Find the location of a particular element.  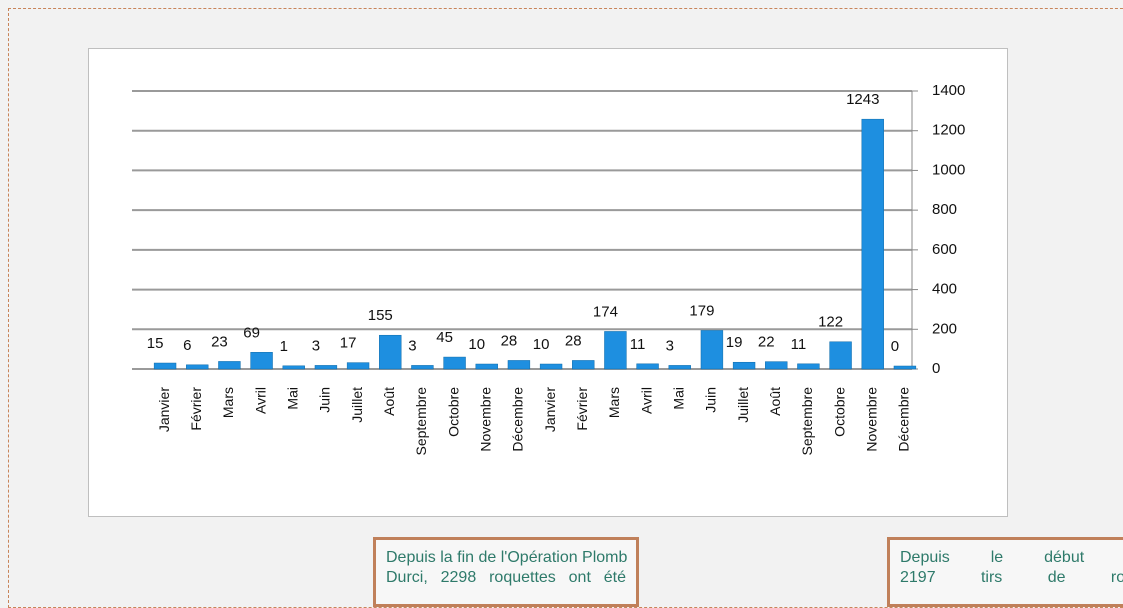

y-tick-label: 0 is located at coordinates (936, 368).